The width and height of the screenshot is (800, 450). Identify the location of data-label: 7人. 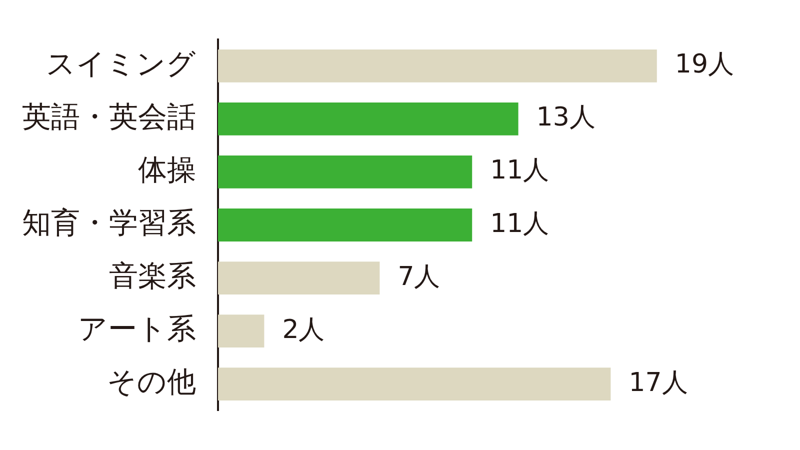
(419, 277).